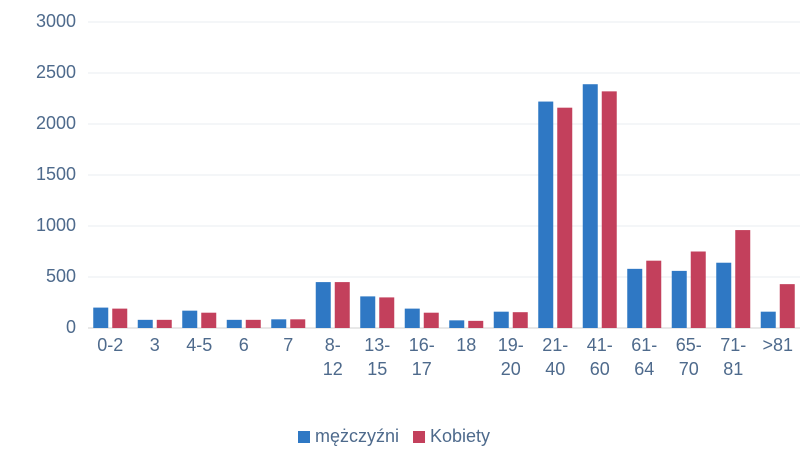 This screenshot has width=808, height=452. I want to click on x-tick-label: 21-40, so click(555, 357).